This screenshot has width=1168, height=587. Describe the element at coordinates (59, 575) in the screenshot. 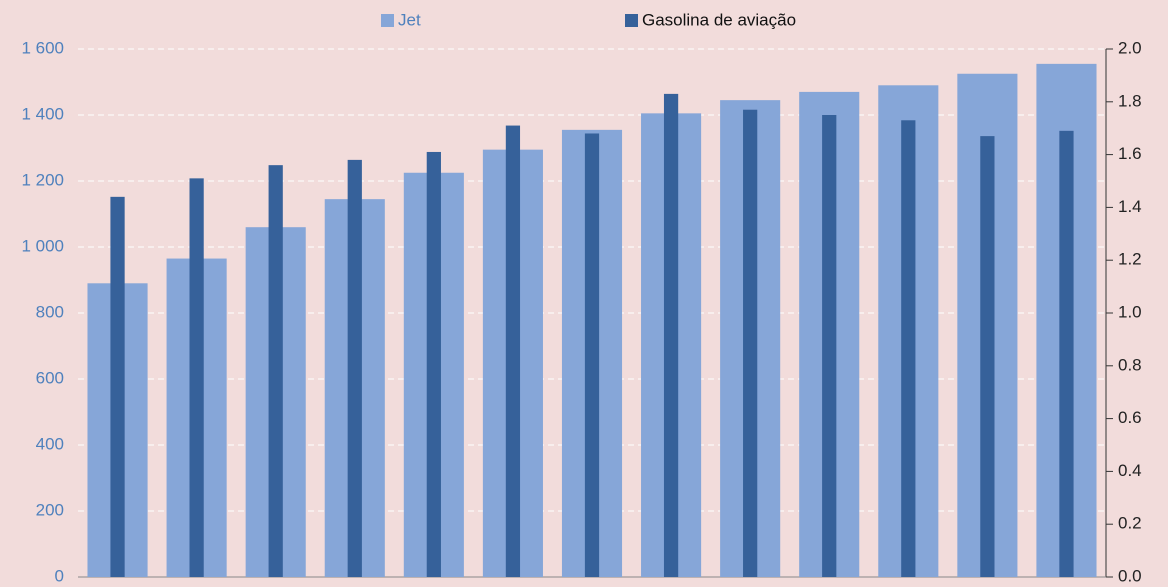

I see `y-tick-label: 0` at that location.